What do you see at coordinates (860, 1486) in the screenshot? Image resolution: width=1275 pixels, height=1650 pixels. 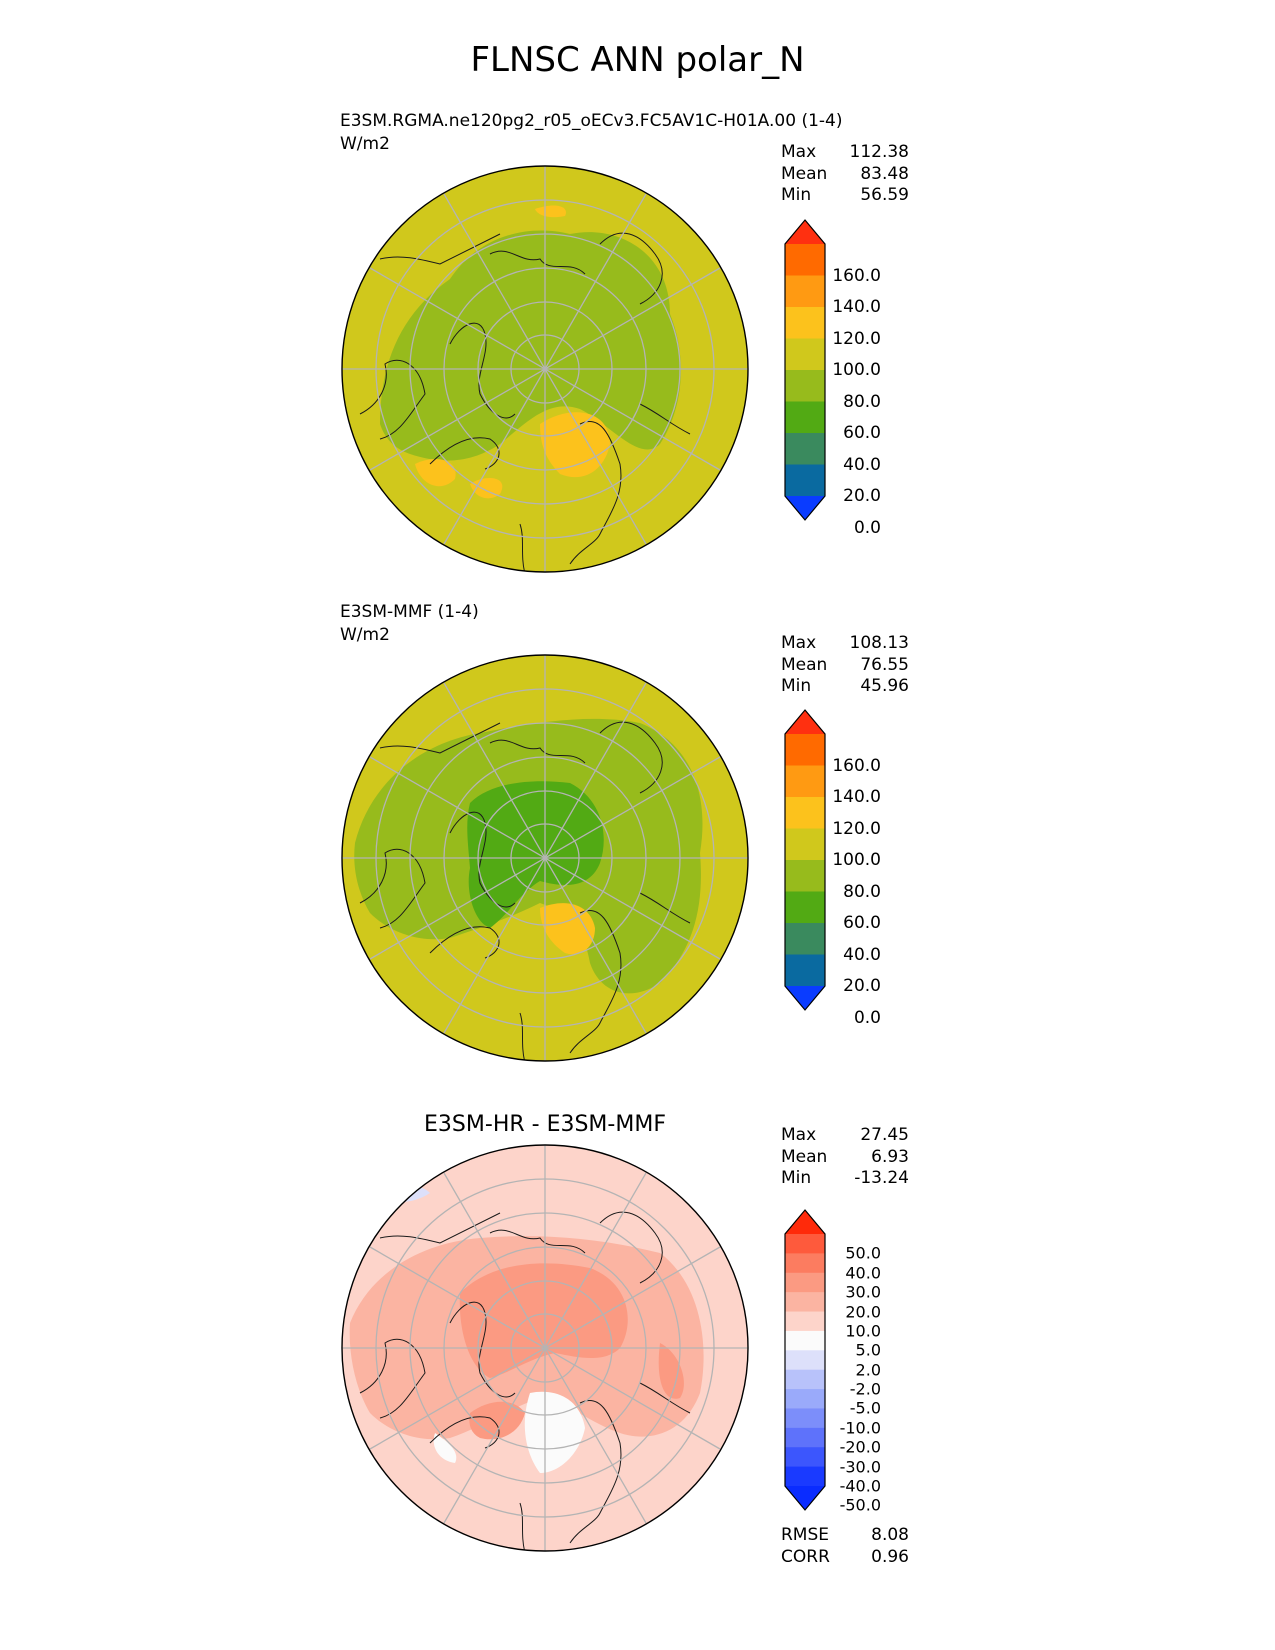 I see `colorbar-tick-label: -40.0` at bounding box center [860, 1486].